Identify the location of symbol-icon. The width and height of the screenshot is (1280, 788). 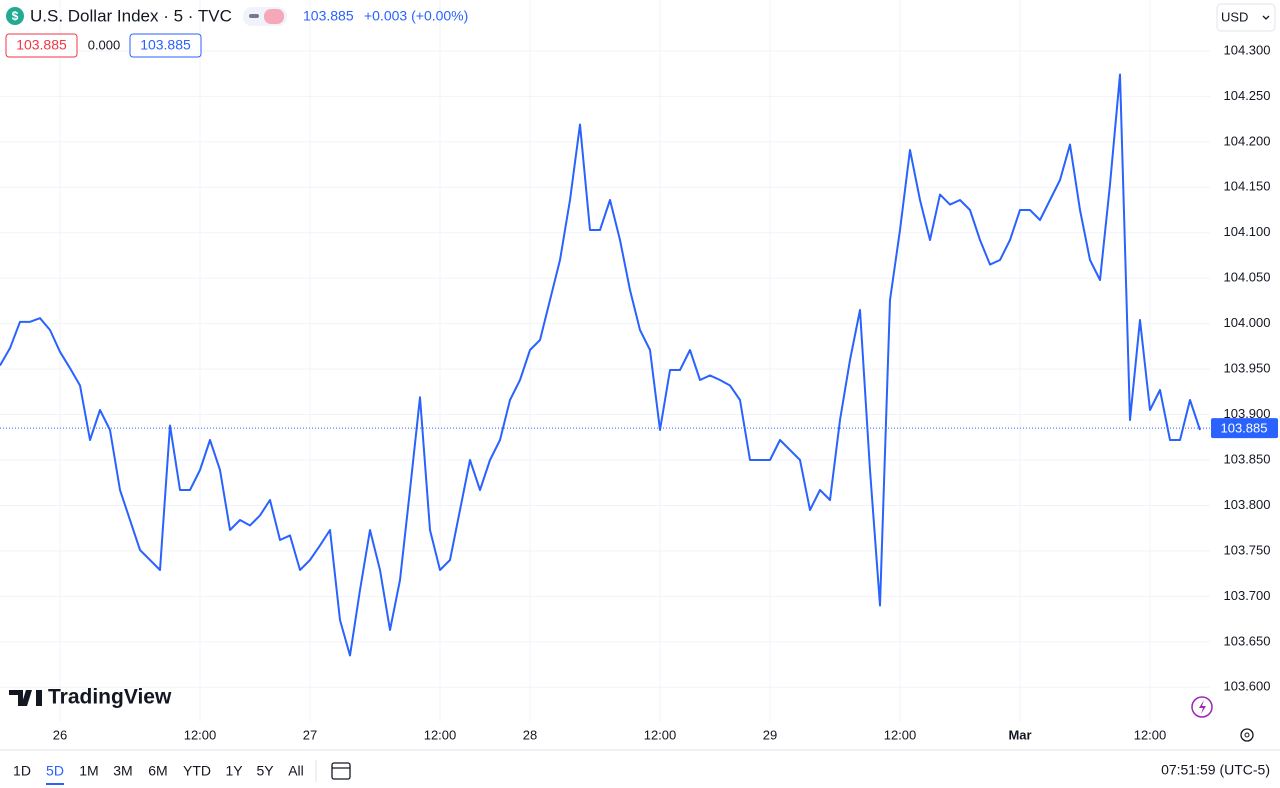
(15, 16).